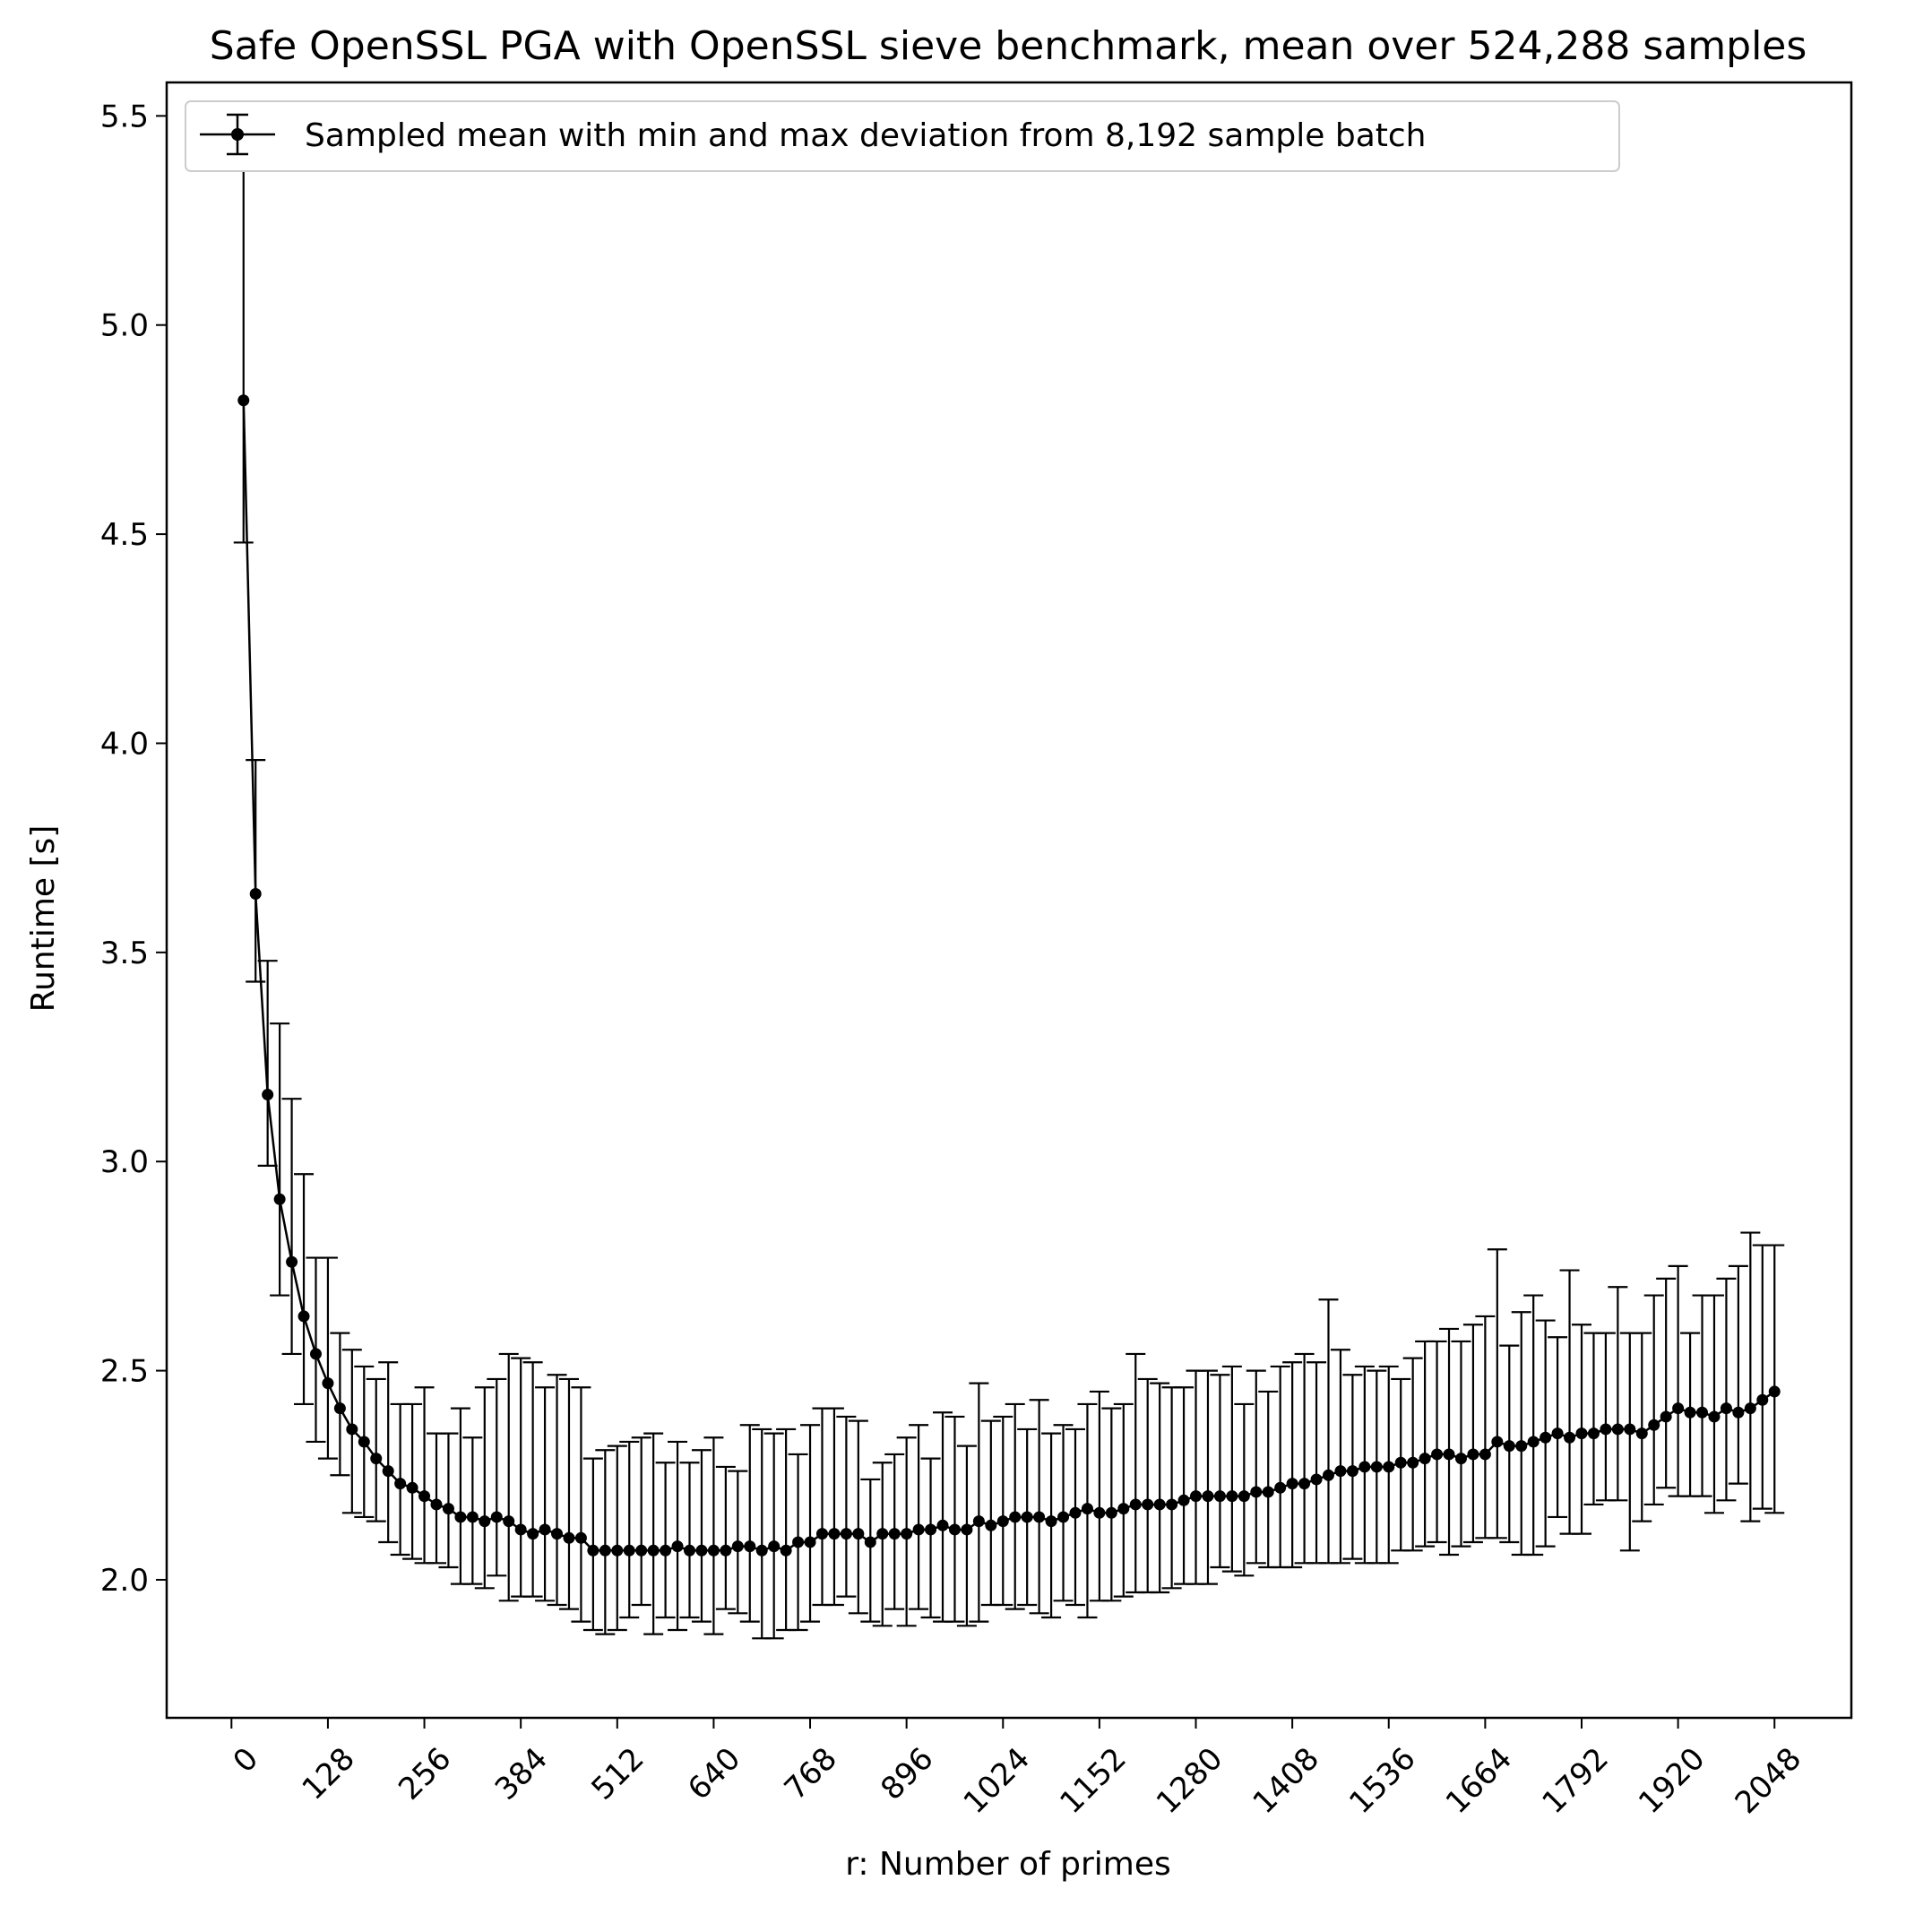 This screenshot has width=1932, height=1906. What do you see at coordinates (124, 535) in the screenshot?
I see `y-tick-label: 4.5` at bounding box center [124, 535].